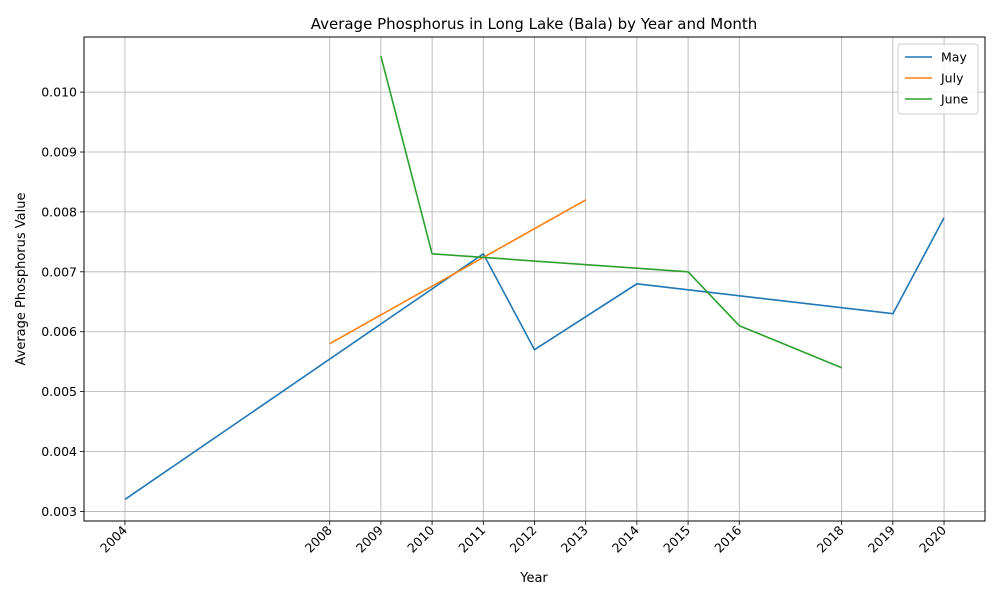  I want to click on y-tick-label: 0.006, so click(59, 331).